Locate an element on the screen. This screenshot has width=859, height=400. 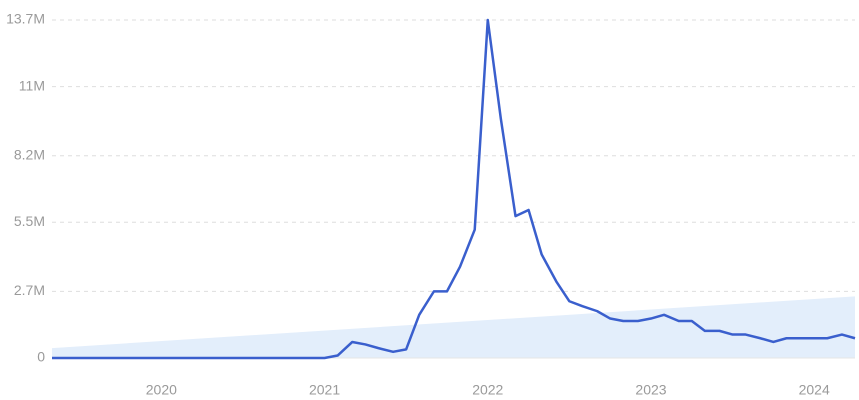
y-tick-label: 13.7M is located at coordinates (25, 19).